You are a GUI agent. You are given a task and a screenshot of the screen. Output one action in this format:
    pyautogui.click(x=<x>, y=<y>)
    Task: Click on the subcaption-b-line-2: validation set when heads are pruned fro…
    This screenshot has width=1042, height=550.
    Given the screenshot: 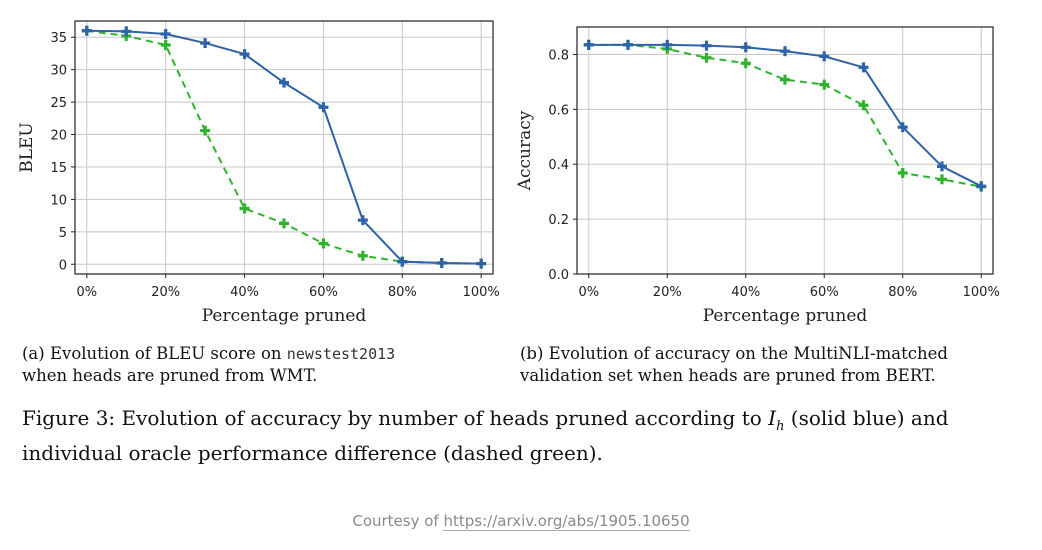 What is the action you would take?
    pyautogui.click(x=728, y=375)
    